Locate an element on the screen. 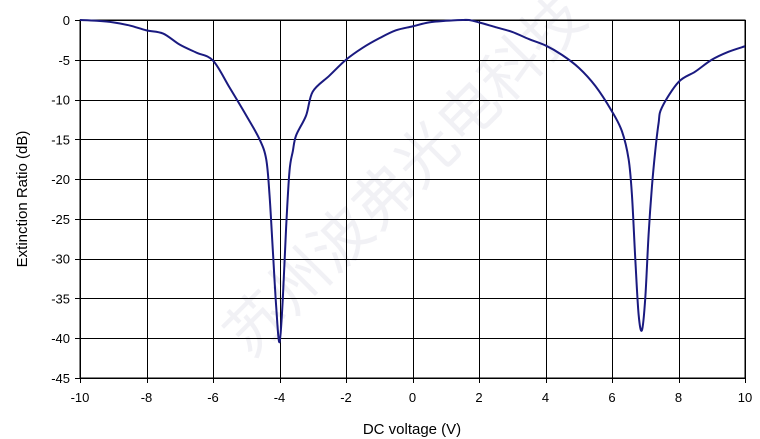 The height and width of the screenshot is (439, 760). x-tick-label: 2 is located at coordinates (478, 397).